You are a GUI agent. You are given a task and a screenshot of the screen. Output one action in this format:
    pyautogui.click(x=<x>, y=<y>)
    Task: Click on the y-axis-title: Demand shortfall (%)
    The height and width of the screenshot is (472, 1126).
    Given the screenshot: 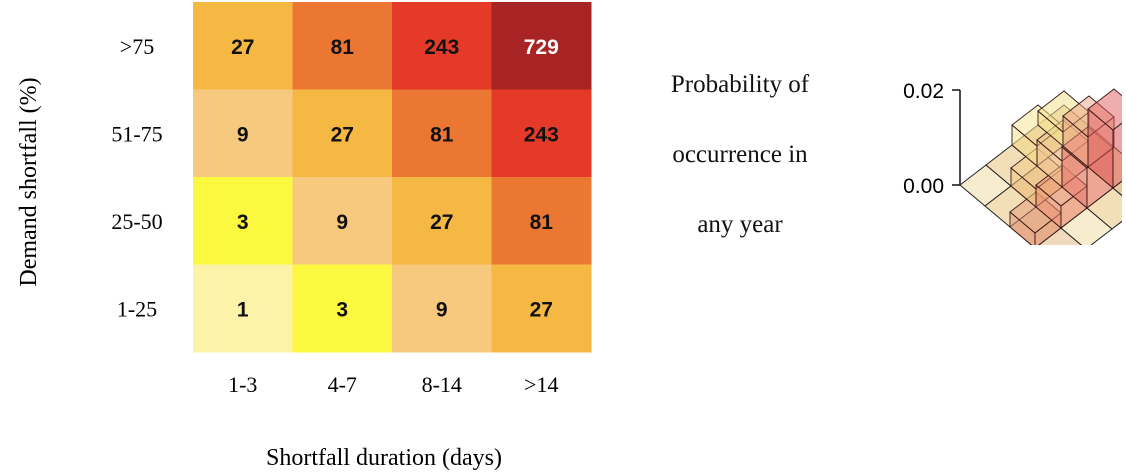 What is the action you would take?
    pyautogui.click(x=29, y=181)
    